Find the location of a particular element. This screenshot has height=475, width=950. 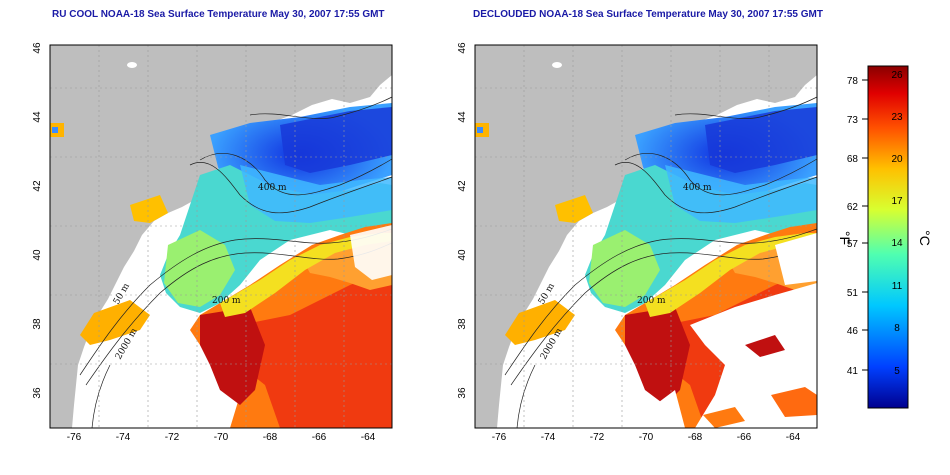

f-tick: 46 is located at coordinates (853, 331).